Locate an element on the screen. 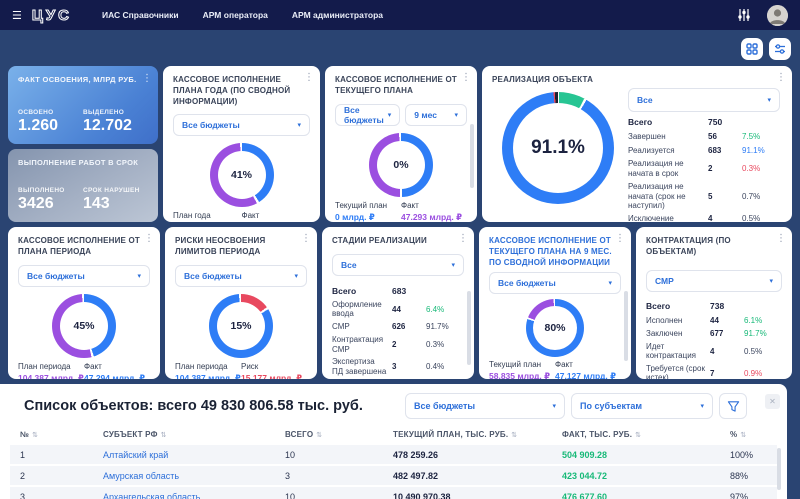  user-avatar is located at coordinates (777, 15).